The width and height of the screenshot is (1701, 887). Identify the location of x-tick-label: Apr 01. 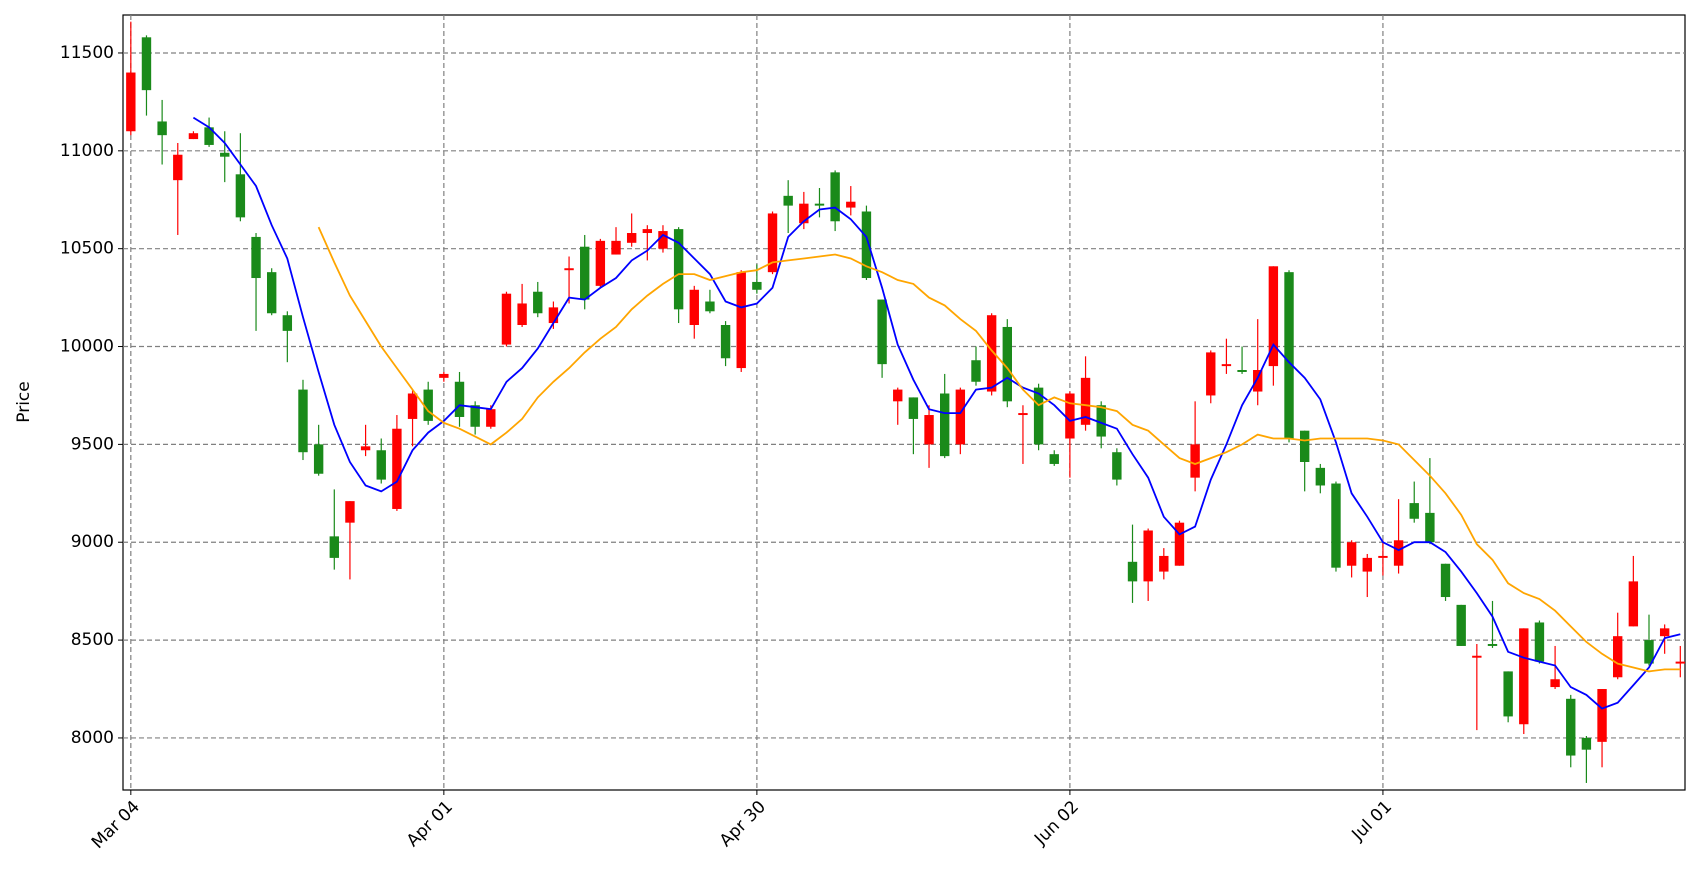
(430, 824).